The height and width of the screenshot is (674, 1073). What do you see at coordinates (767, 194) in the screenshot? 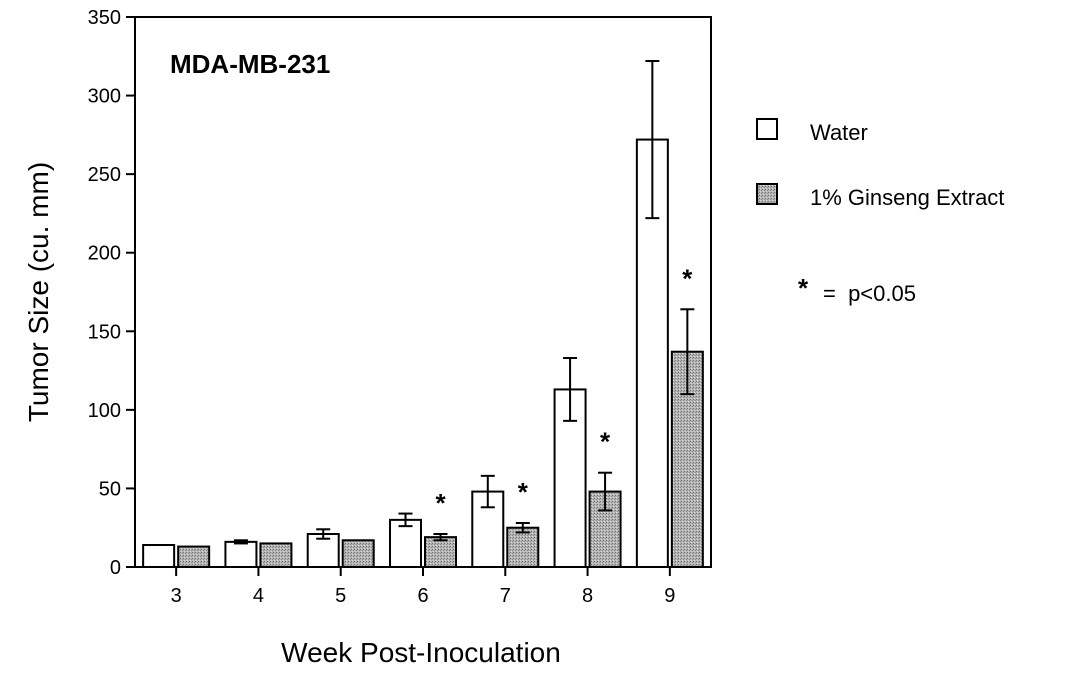
I see `legend-swatch-ginseng` at bounding box center [767, 194].